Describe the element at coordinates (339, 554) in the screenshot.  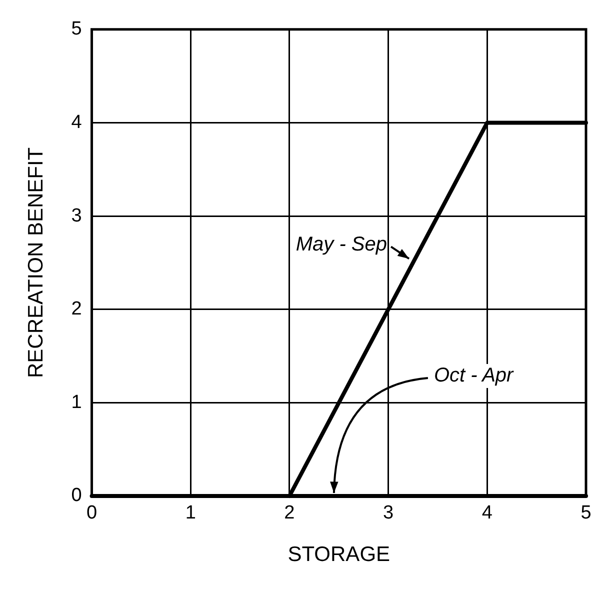
I see `x-axis-title: STORAGE` at that location.